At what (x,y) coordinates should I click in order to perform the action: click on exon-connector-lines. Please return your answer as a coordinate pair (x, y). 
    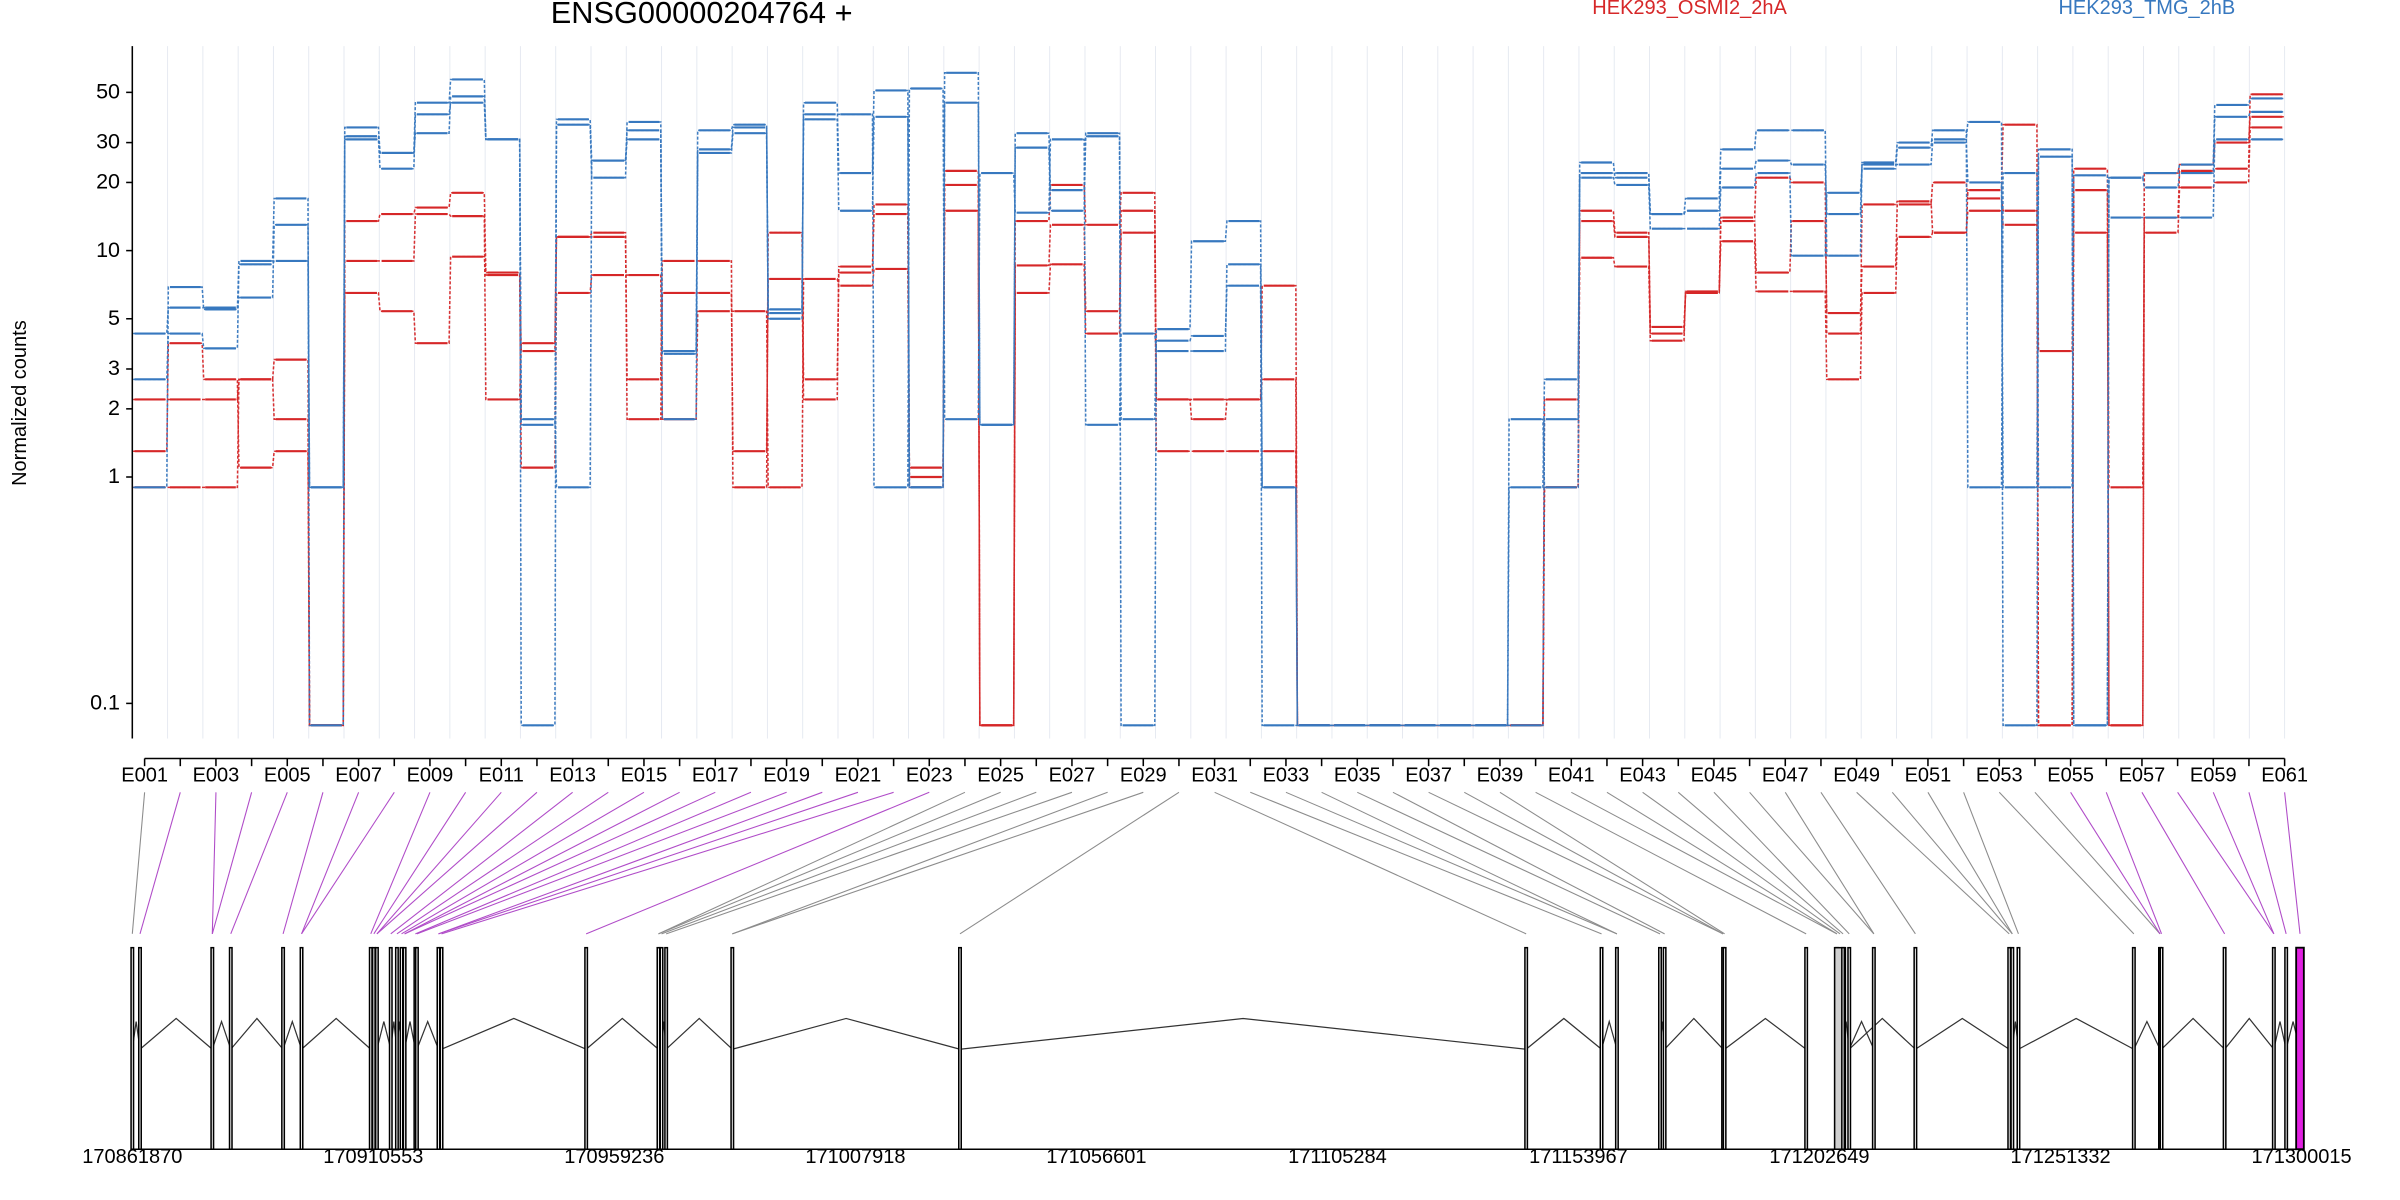
    Looking at the image, I should click on (1216, 863).